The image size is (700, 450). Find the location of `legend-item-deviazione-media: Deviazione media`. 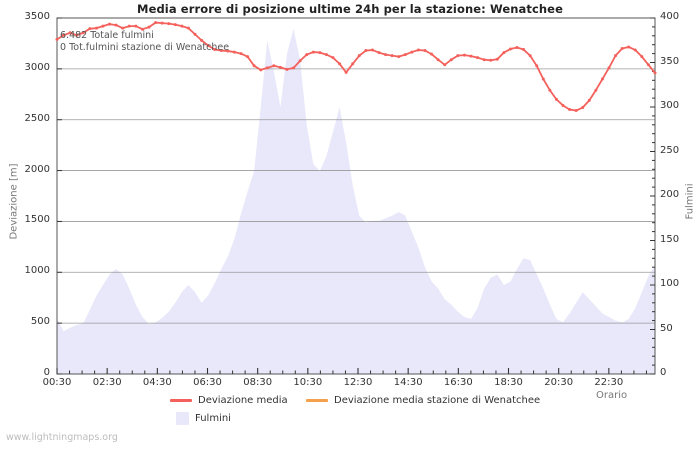

legend-item-deviazione-media: Deviazione media is located at coordinates (229, 400).